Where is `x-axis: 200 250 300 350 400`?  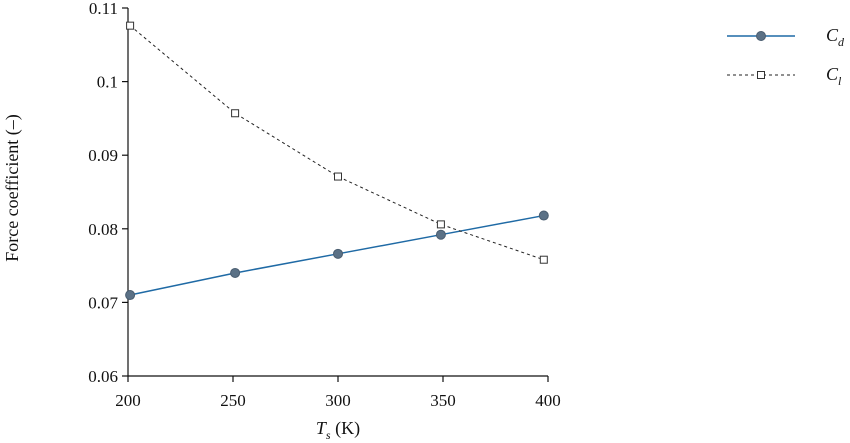 x-axis: 200 250 300 350 400 is located at coordinates (338, 392).